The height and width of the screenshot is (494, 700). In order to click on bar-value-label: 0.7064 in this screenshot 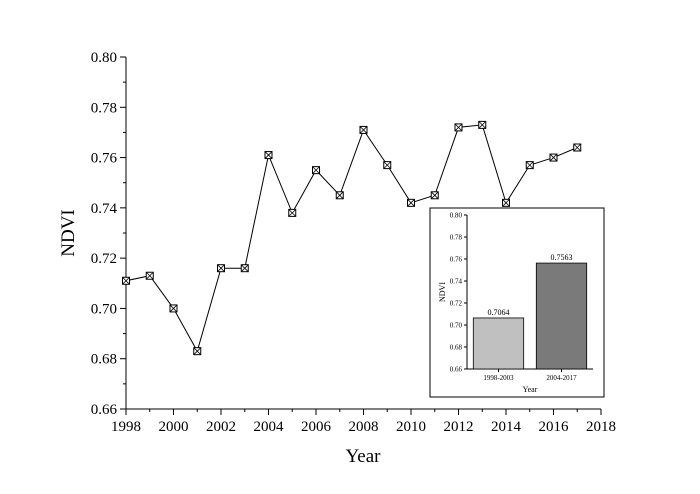, I will do `click(499, 312)`.